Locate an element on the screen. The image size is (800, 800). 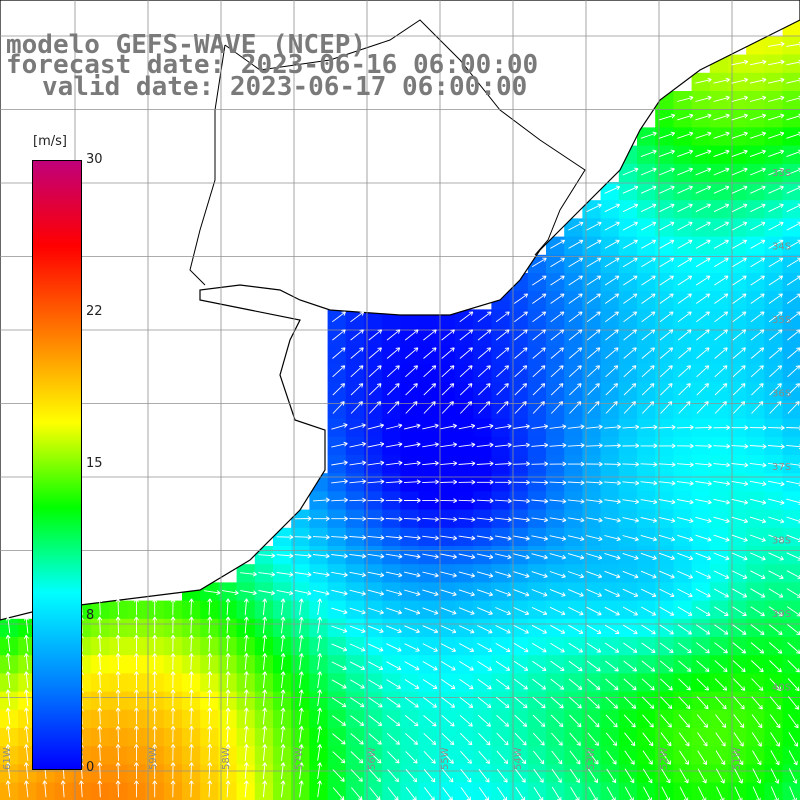
valid-date: valid date: 2023-06-17 06:00:00 is located at coordinates (285, 87).